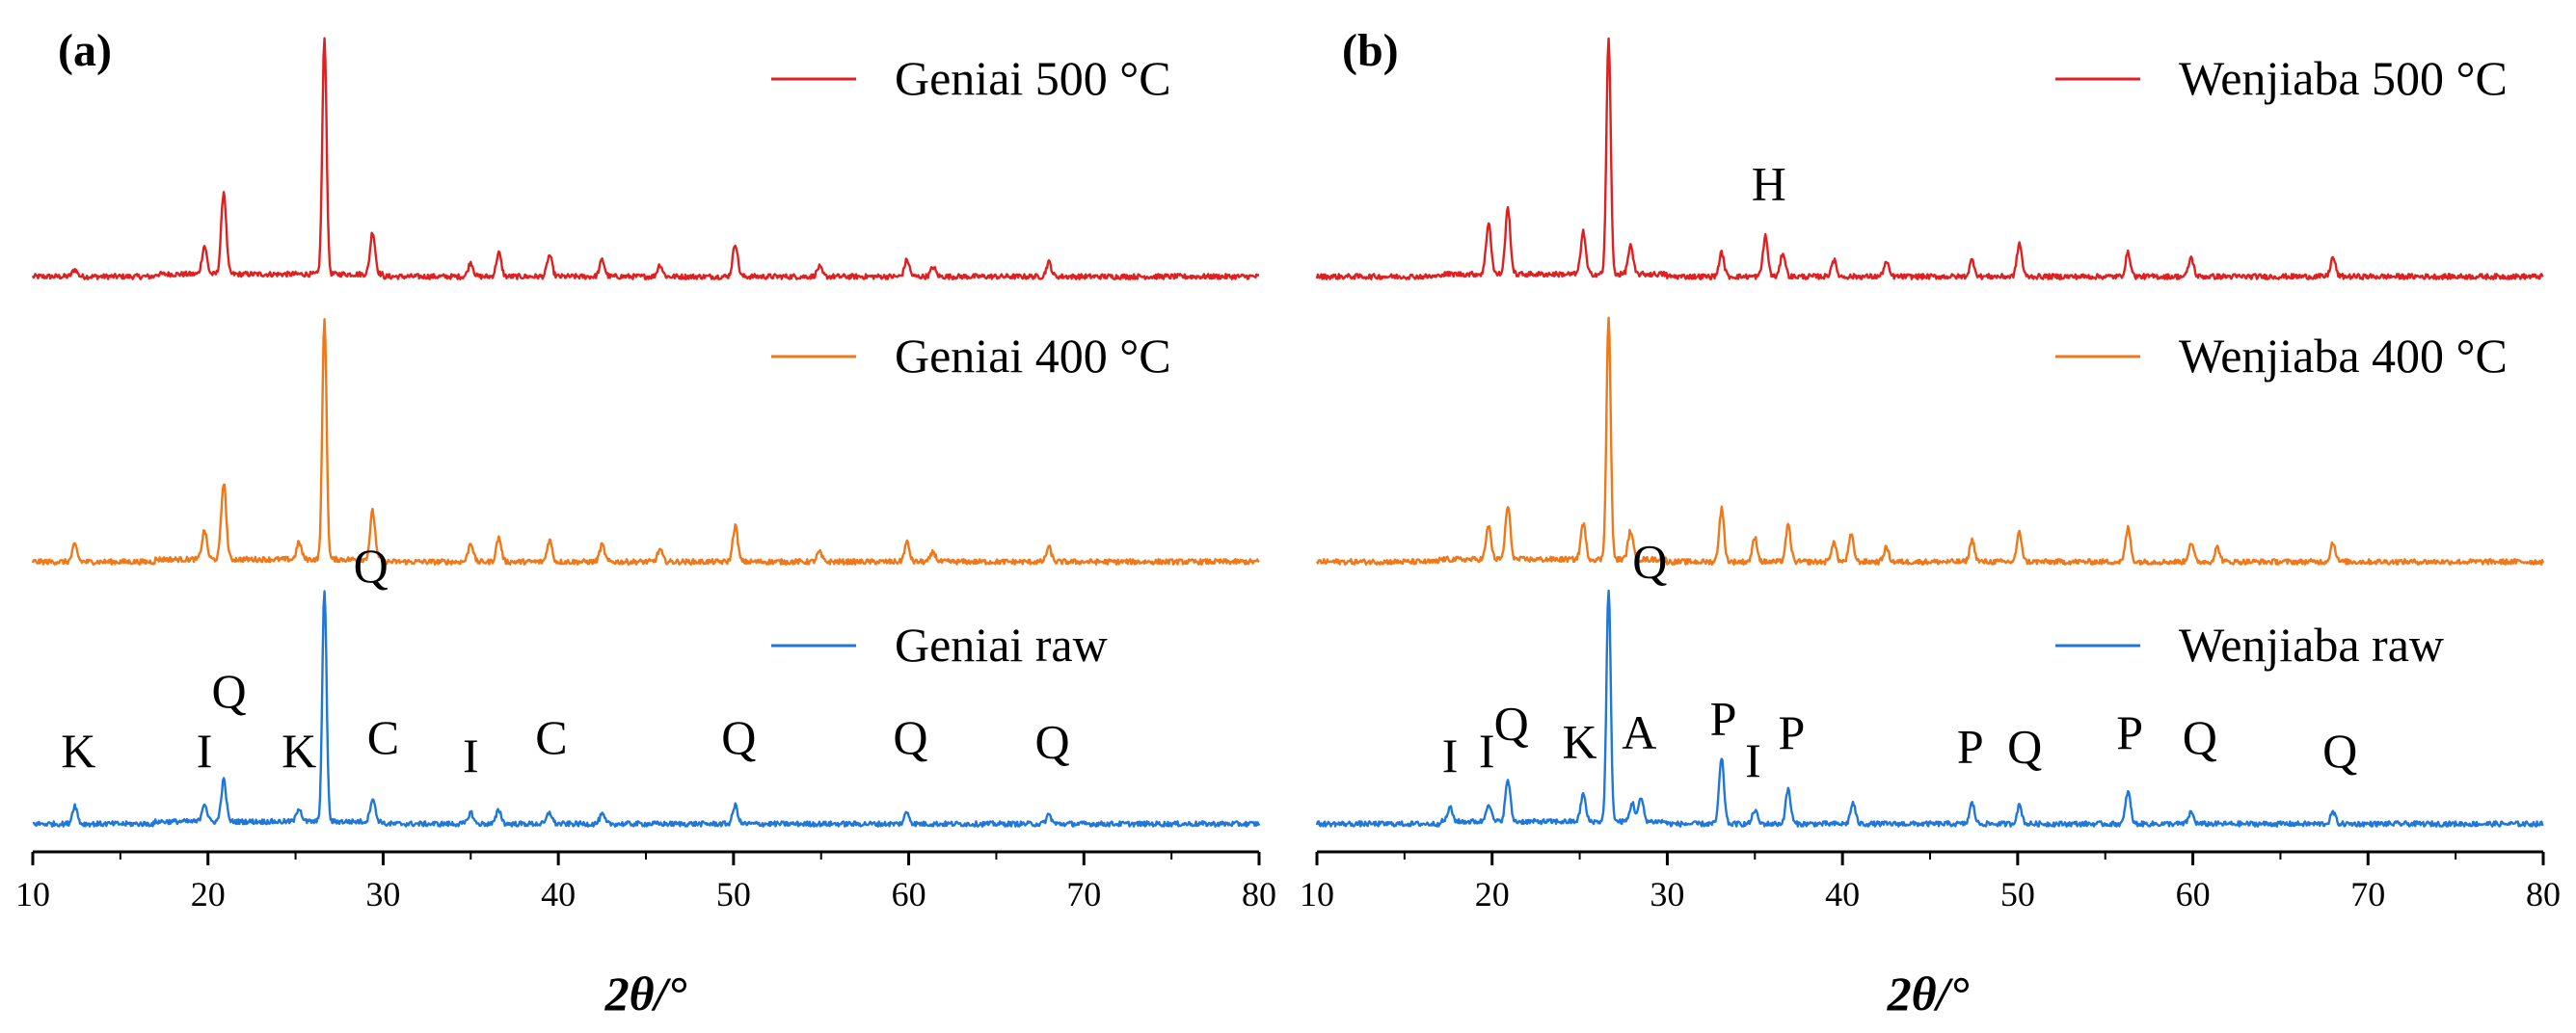 The height and width of the screenshot is (1033, 2576). What do you see at coordinates (1769, 184) in the screenshot?
I see `phase-label: H` at bounding box center [1769, 184].